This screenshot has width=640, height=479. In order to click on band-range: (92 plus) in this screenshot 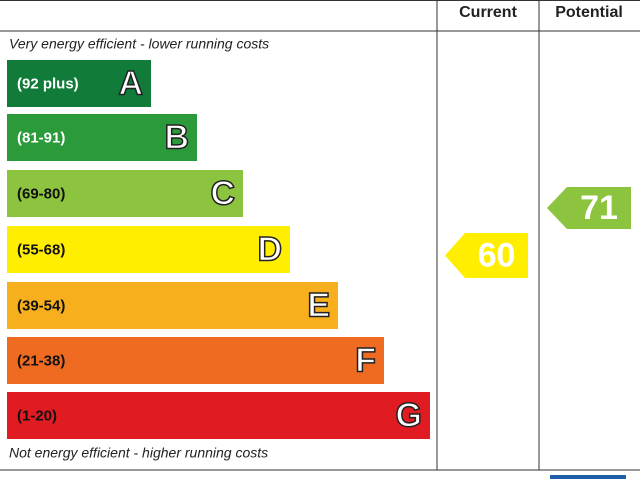, I will do `click(48, 83)`.